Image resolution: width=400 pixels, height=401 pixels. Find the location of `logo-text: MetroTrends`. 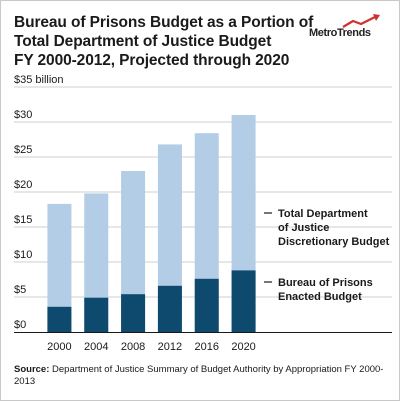

logo-text: MetroTrends is located at coordinates (340, 33).